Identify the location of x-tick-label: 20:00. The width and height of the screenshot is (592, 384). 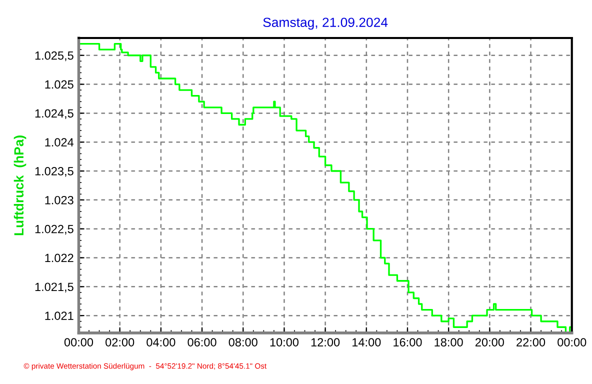
(490, 342).